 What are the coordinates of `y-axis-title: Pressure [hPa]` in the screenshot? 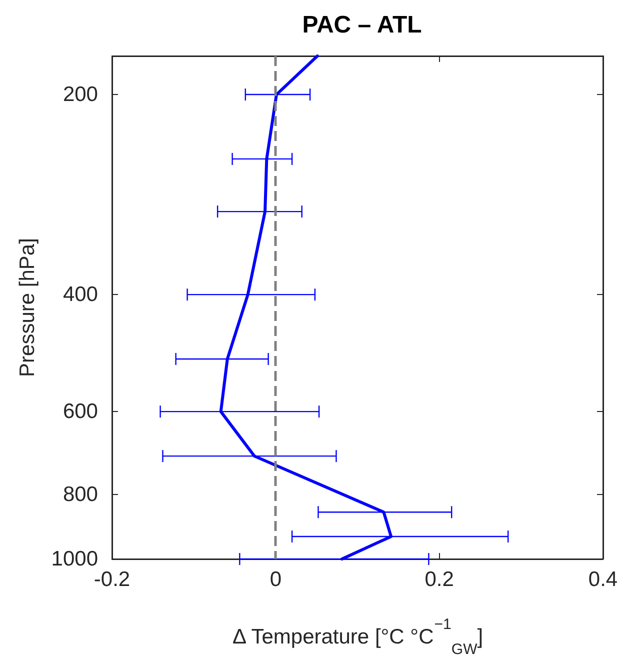 It's located at (27, 307).